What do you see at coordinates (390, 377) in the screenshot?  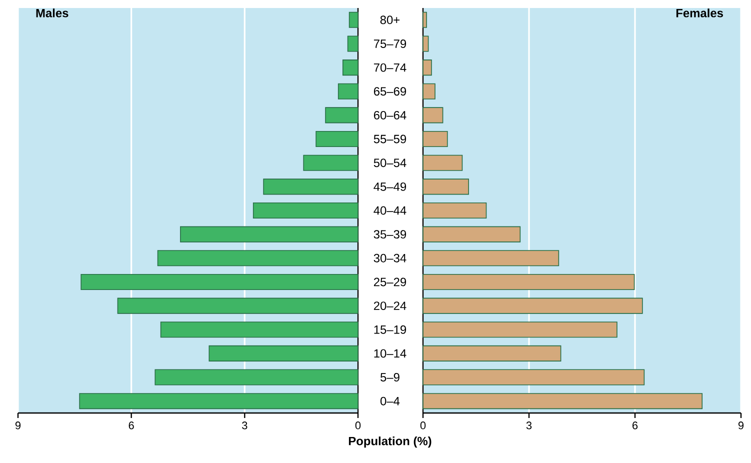 I see `y-tick-label: 5–9` at bounding box center [390, 377].